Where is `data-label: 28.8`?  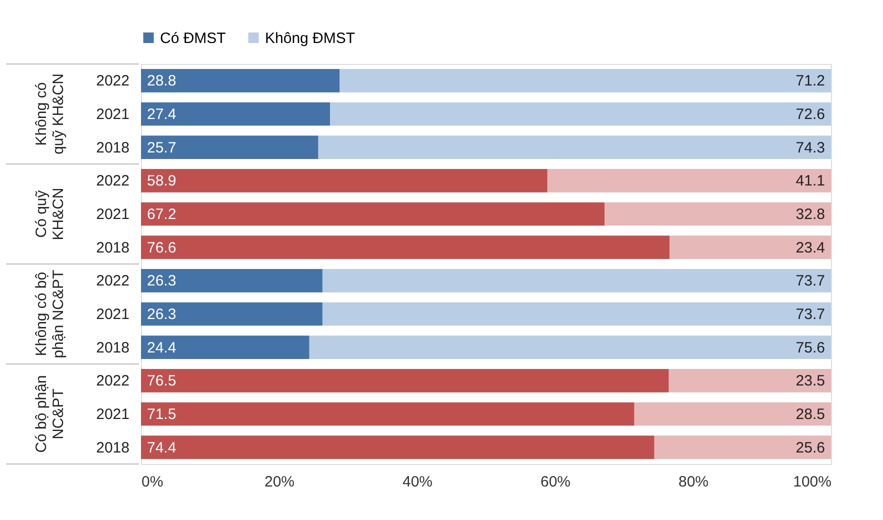
data-label: 28.8 is located at coordinates (161, 81).